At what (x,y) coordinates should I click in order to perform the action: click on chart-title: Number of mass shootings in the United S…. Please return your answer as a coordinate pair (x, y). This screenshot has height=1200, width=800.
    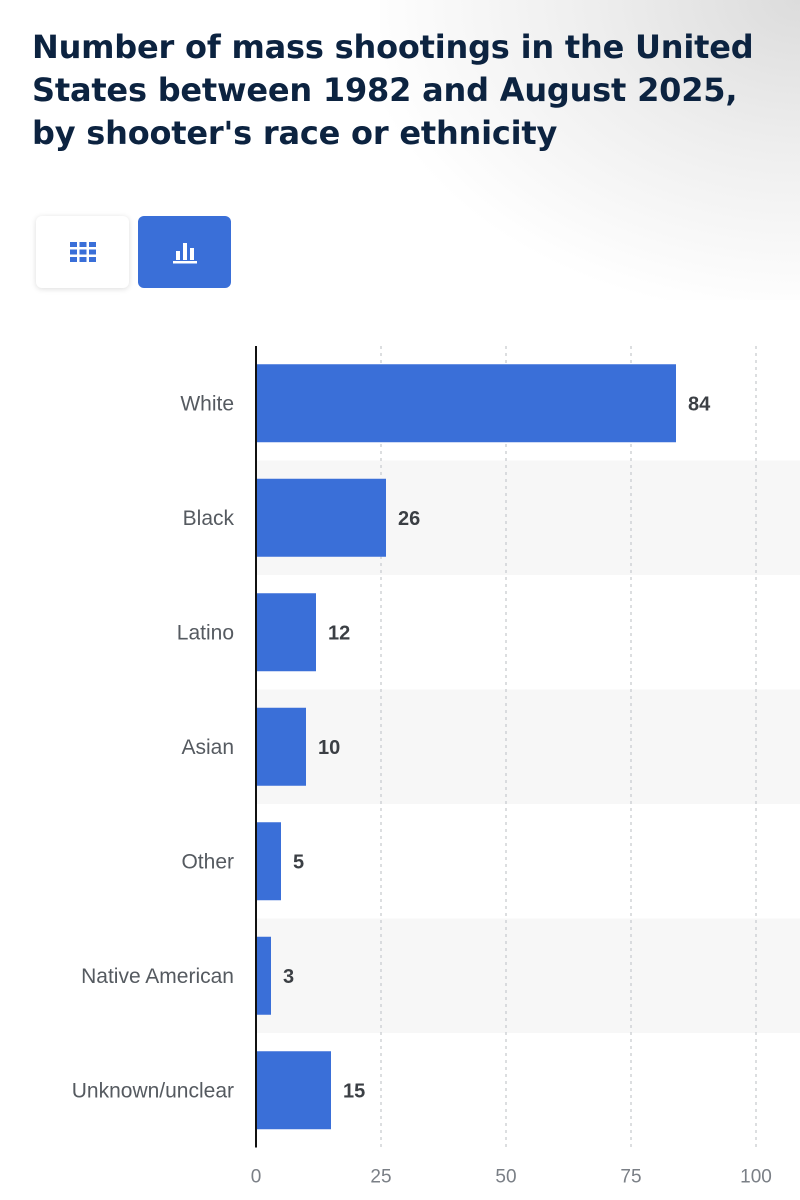
    Looking at the image, I should click on (393, 90).